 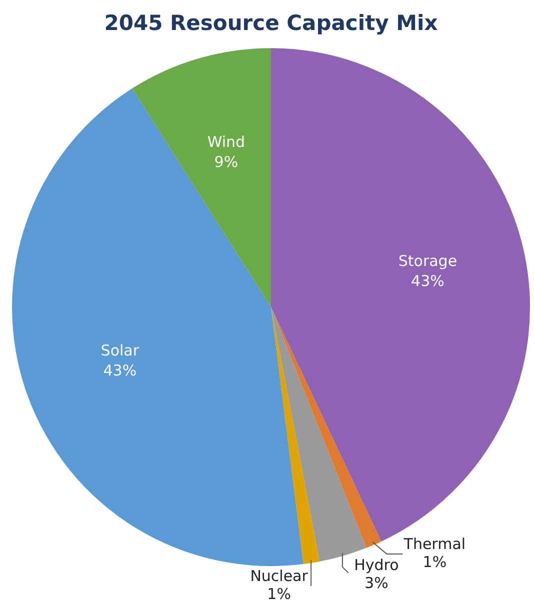 I want to click on slice-label: Nuclear, so click(x=279, y=575).